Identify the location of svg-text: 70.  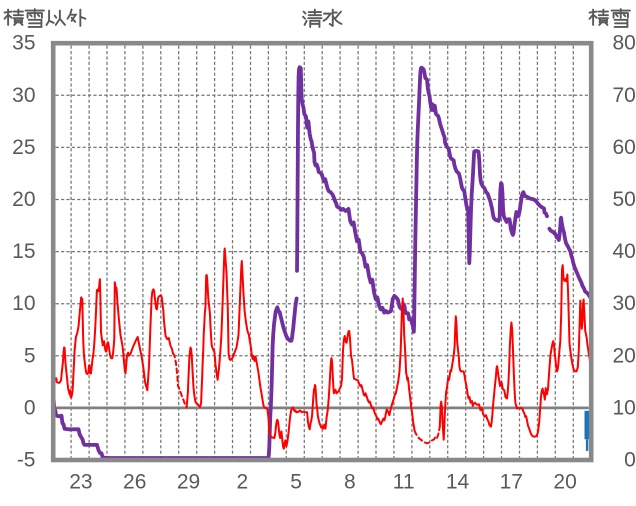
(623, 95).